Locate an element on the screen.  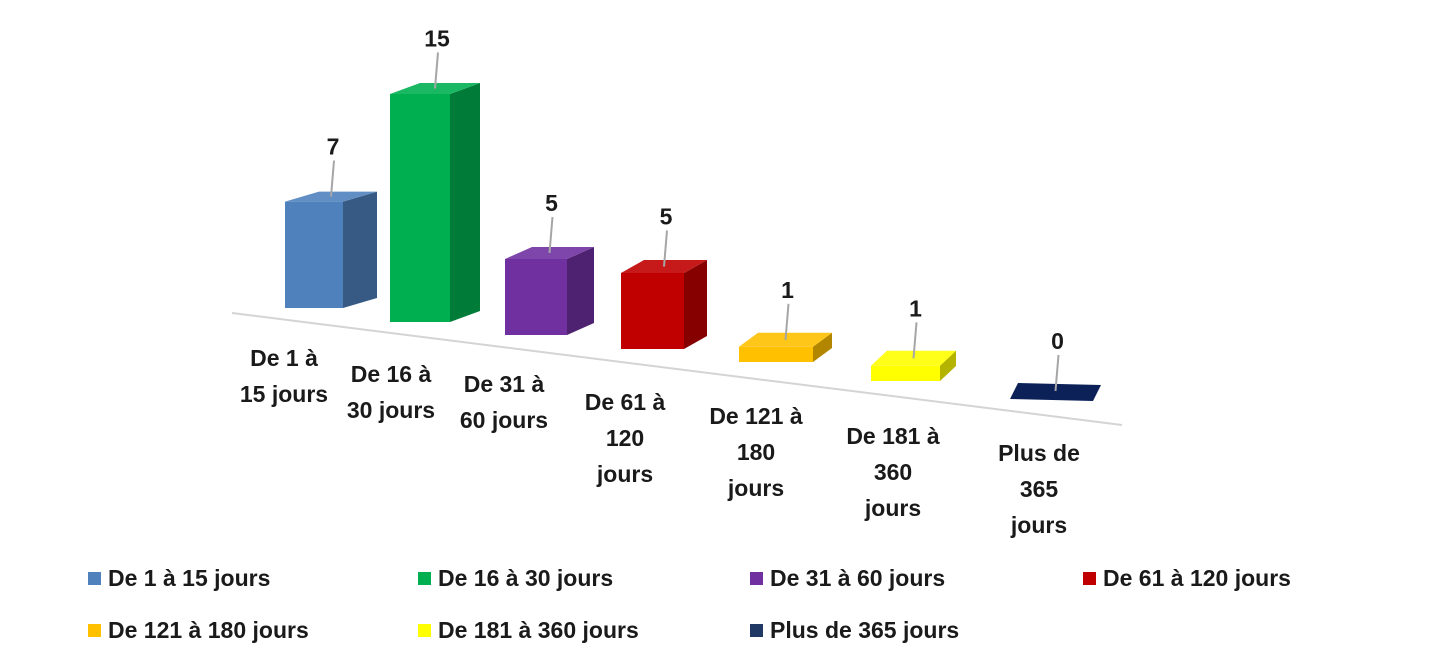
data-label: 0 is located at coordinates (1057, 341).